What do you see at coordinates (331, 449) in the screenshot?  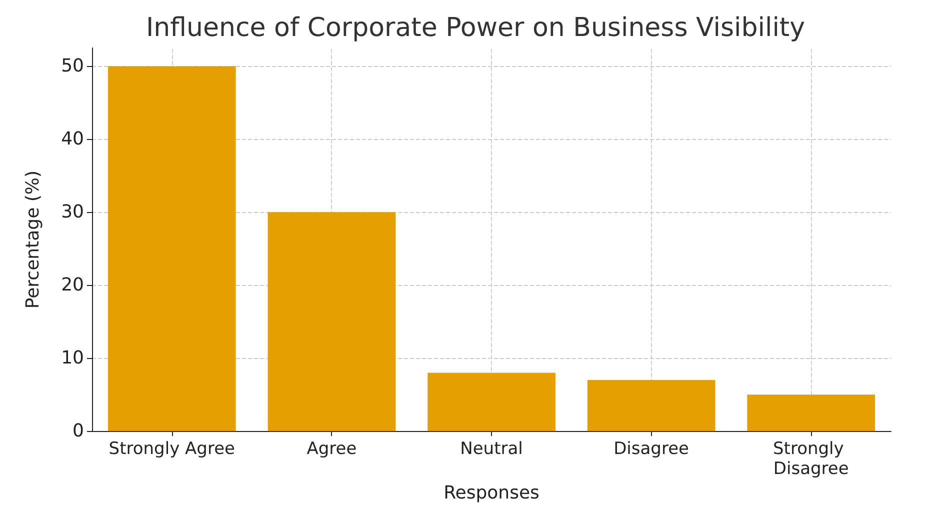 I see `x-tick-label: Agree` at bounding box center [331, 449].